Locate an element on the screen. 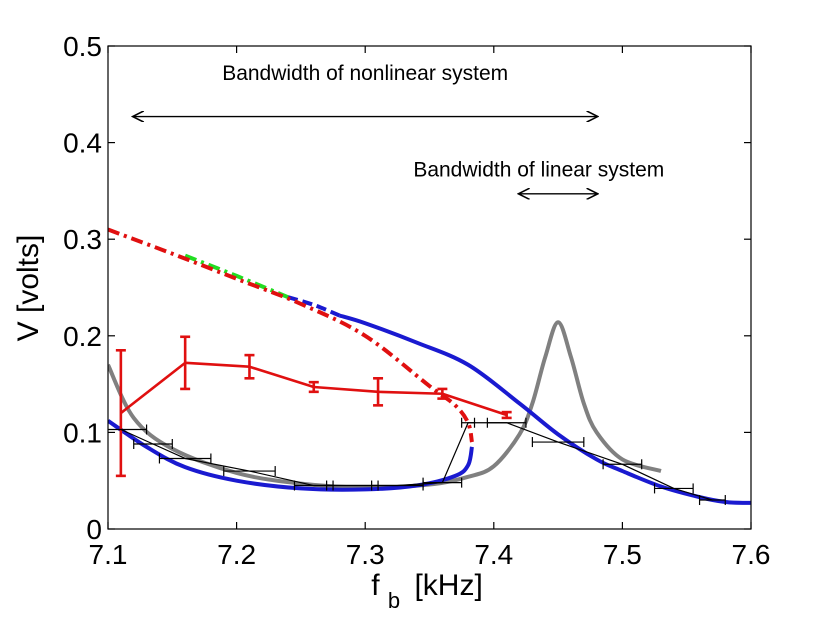  x-tick-label: 7.3 is located at coordinates (365, 554).